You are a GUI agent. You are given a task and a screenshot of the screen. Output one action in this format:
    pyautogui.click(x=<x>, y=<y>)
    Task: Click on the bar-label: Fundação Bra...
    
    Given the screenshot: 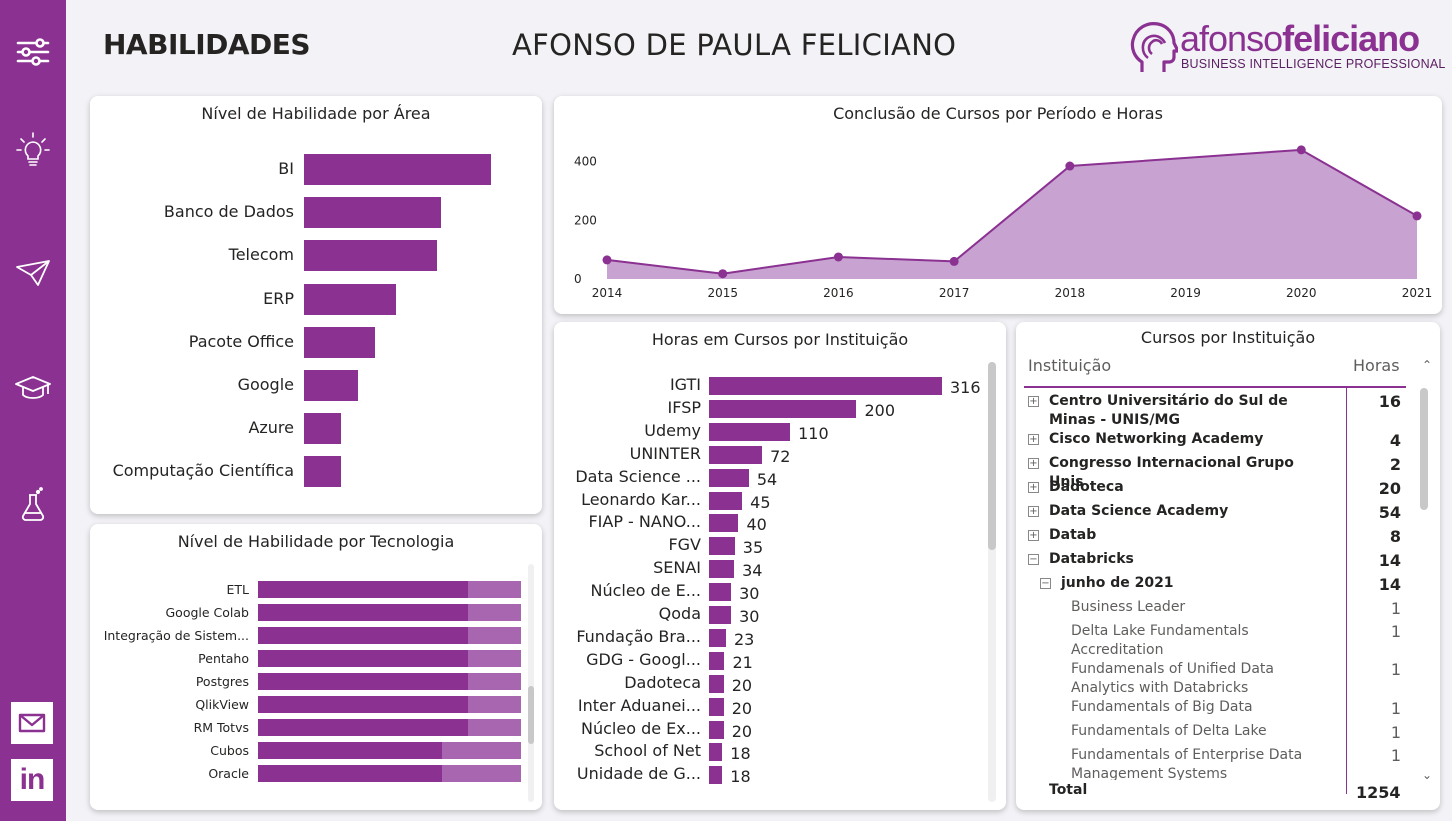 What is the action you would take?
    pyautogui.click(x=638, y=636)
    